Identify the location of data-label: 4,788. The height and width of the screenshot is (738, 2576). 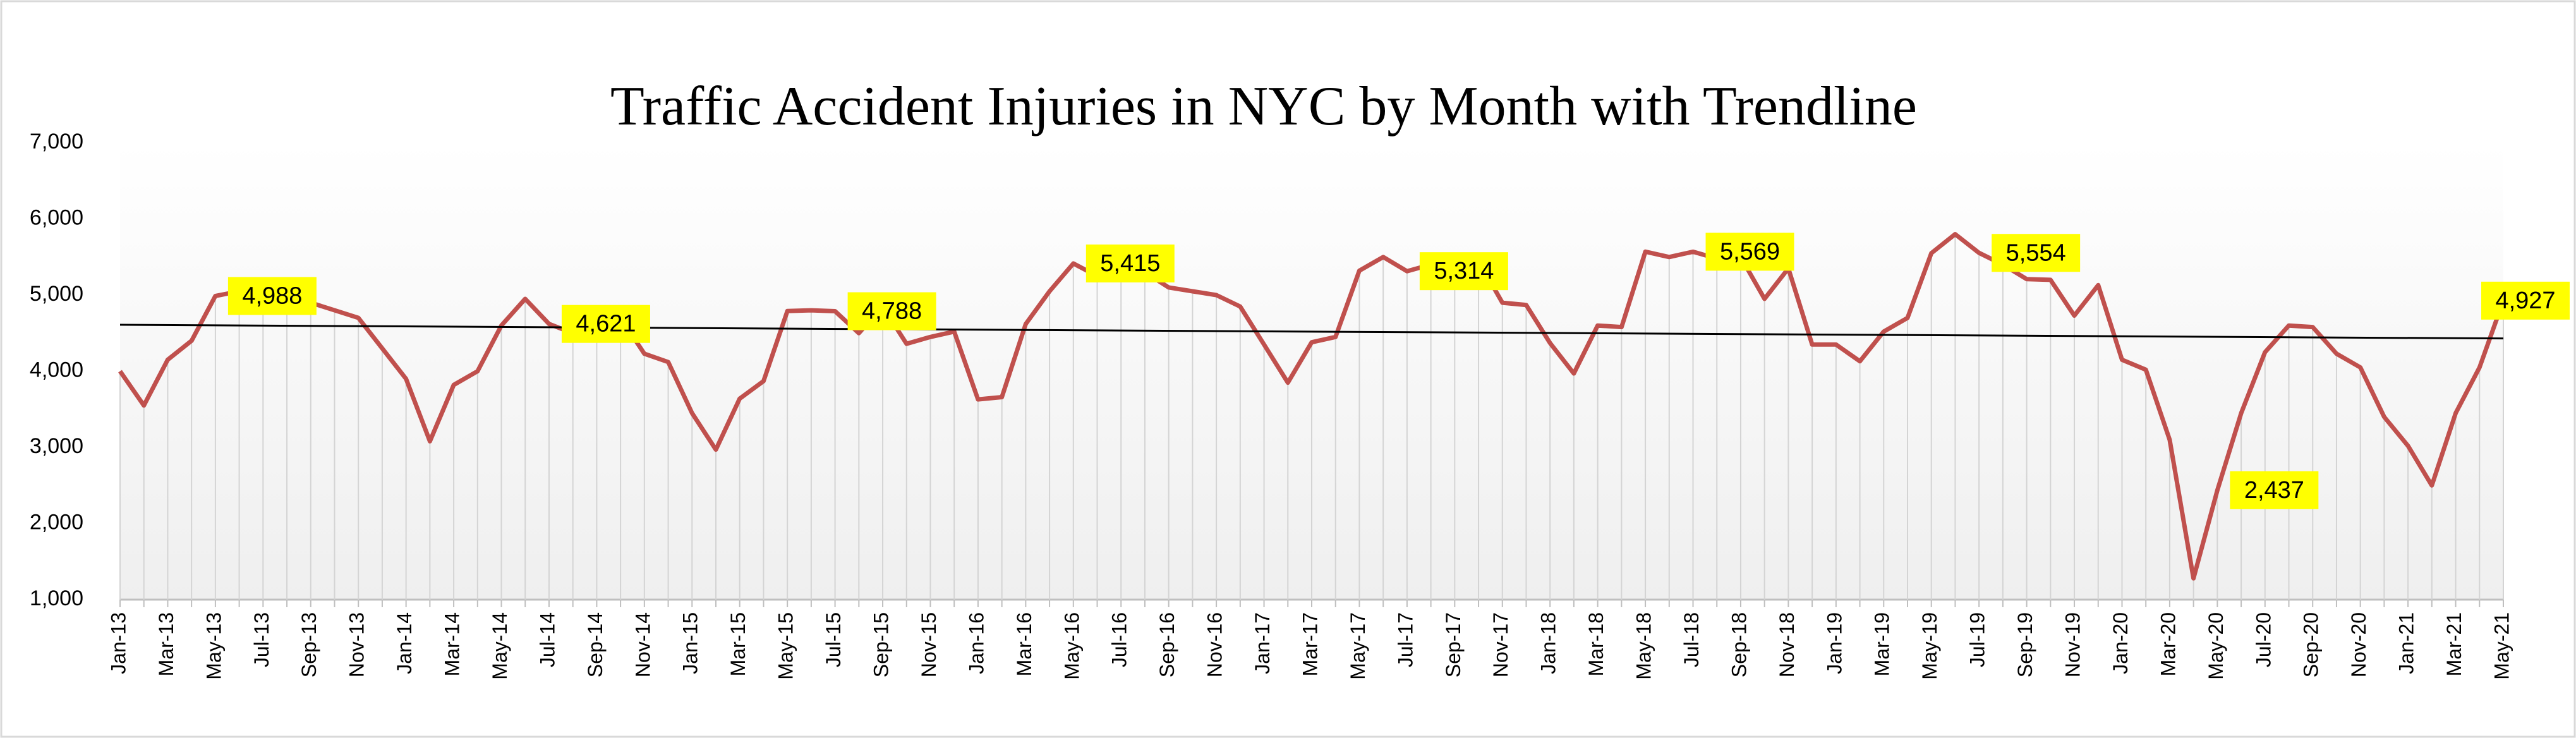
(892, 311).